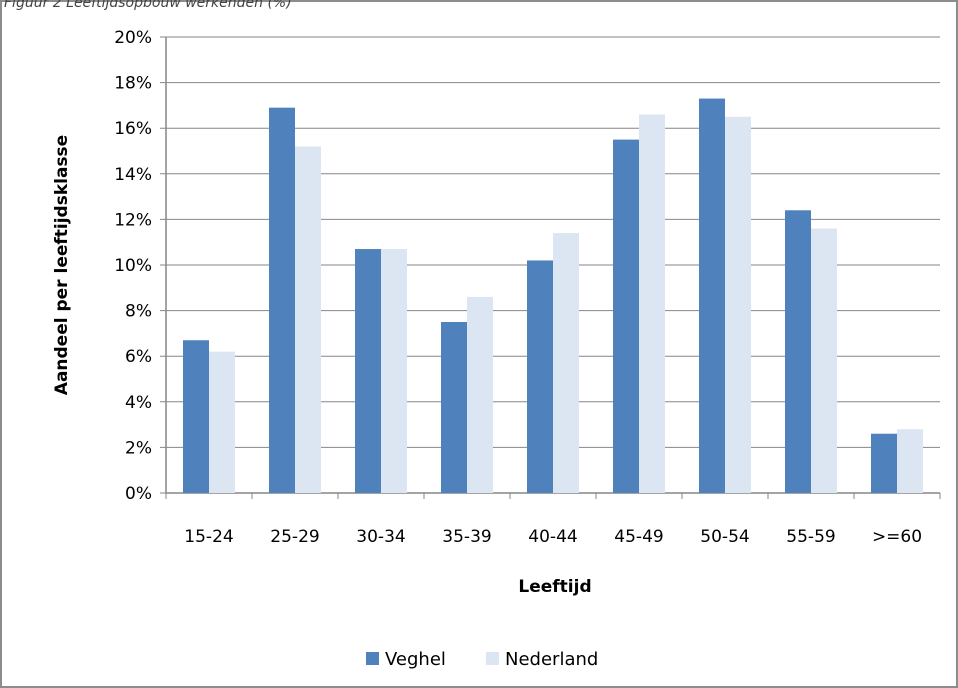 This screenshot has height=688, width=958. Describe the element at coordinates (138, 494) in the screenshot. I see `y-tick-label: 0%` at that location.